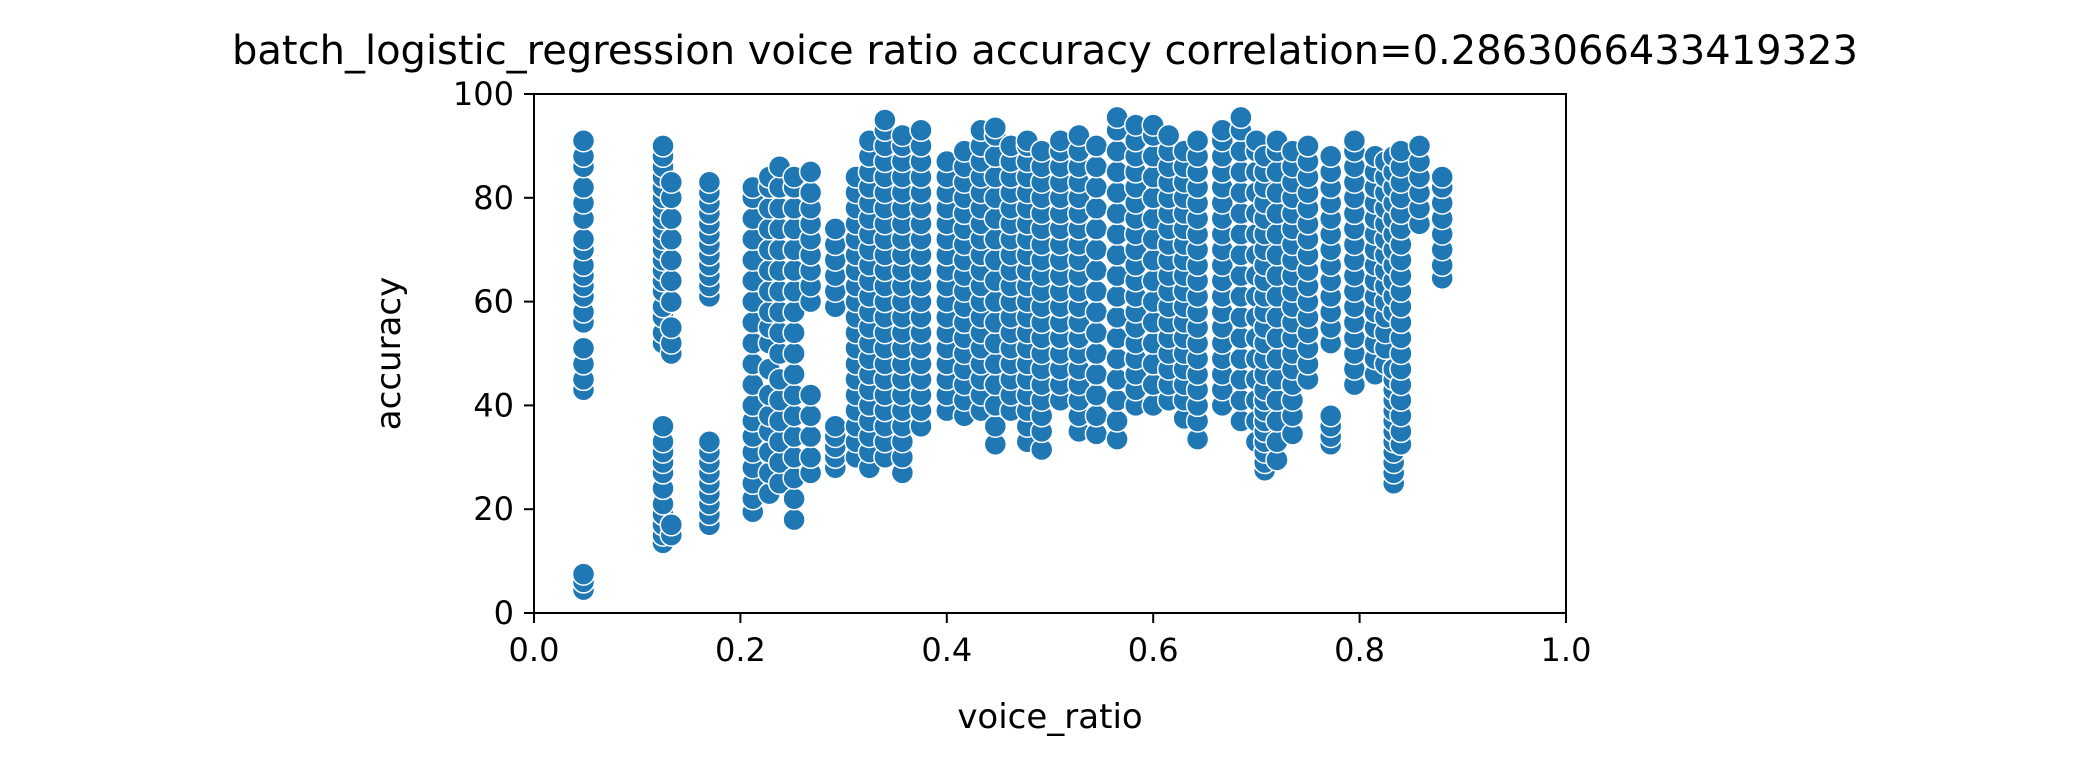 The image size is (2095, 768). What do you see at coordinates (493, 302) in the screenshot?
I see `y-tick-label: 60` at bounding box center [493, 302].